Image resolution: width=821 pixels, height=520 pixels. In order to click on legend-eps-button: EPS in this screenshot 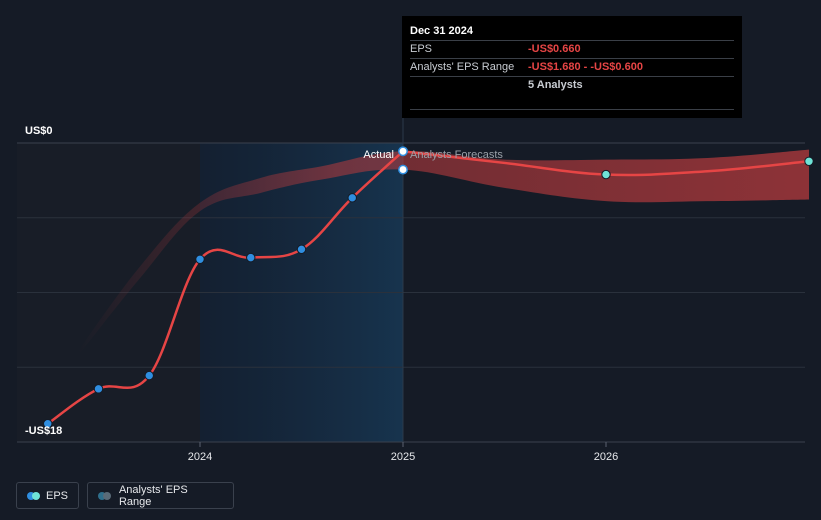, I will do `click(47, 495)`.